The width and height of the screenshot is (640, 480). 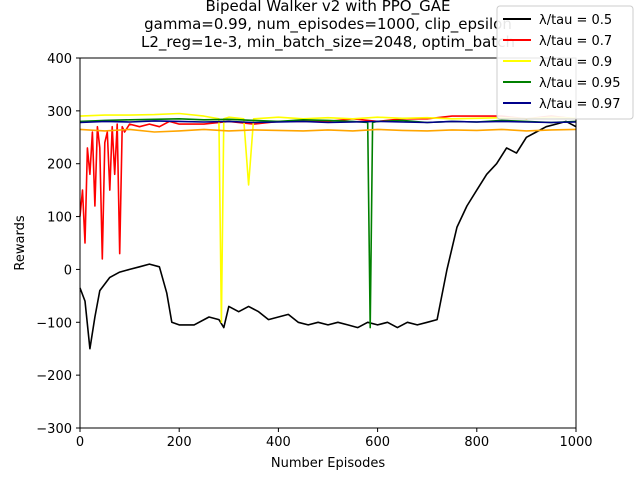 I want to click on y-axis-label: Rewards, so click(x=20, y=242).